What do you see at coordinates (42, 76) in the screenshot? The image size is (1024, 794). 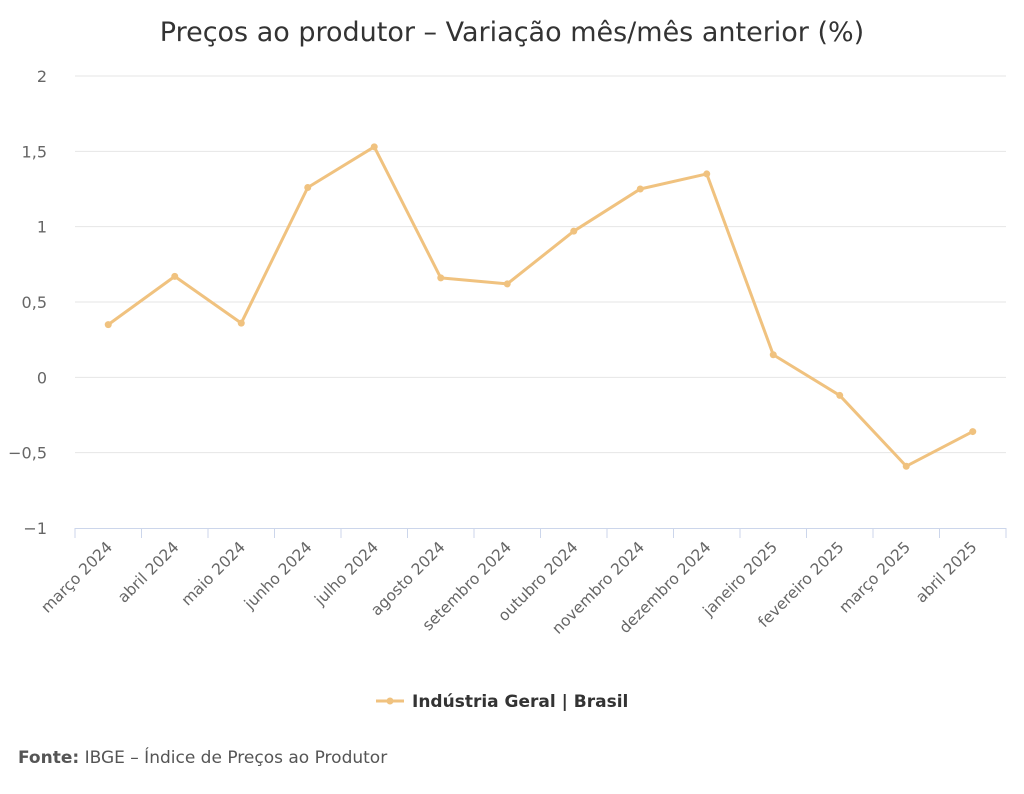 I see `y-tick-label: 2` at bounding box center [42, 76].